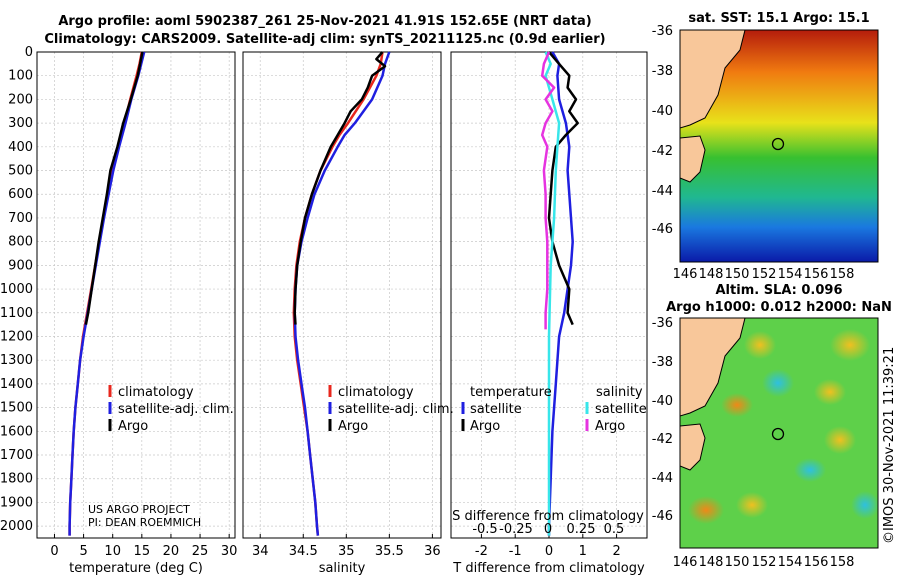 The height and width of the screenshot is (580, 900). Describe the element at coordinates (16, 479) in the screenshot. I see `y-tick-label: 1800` at that location.